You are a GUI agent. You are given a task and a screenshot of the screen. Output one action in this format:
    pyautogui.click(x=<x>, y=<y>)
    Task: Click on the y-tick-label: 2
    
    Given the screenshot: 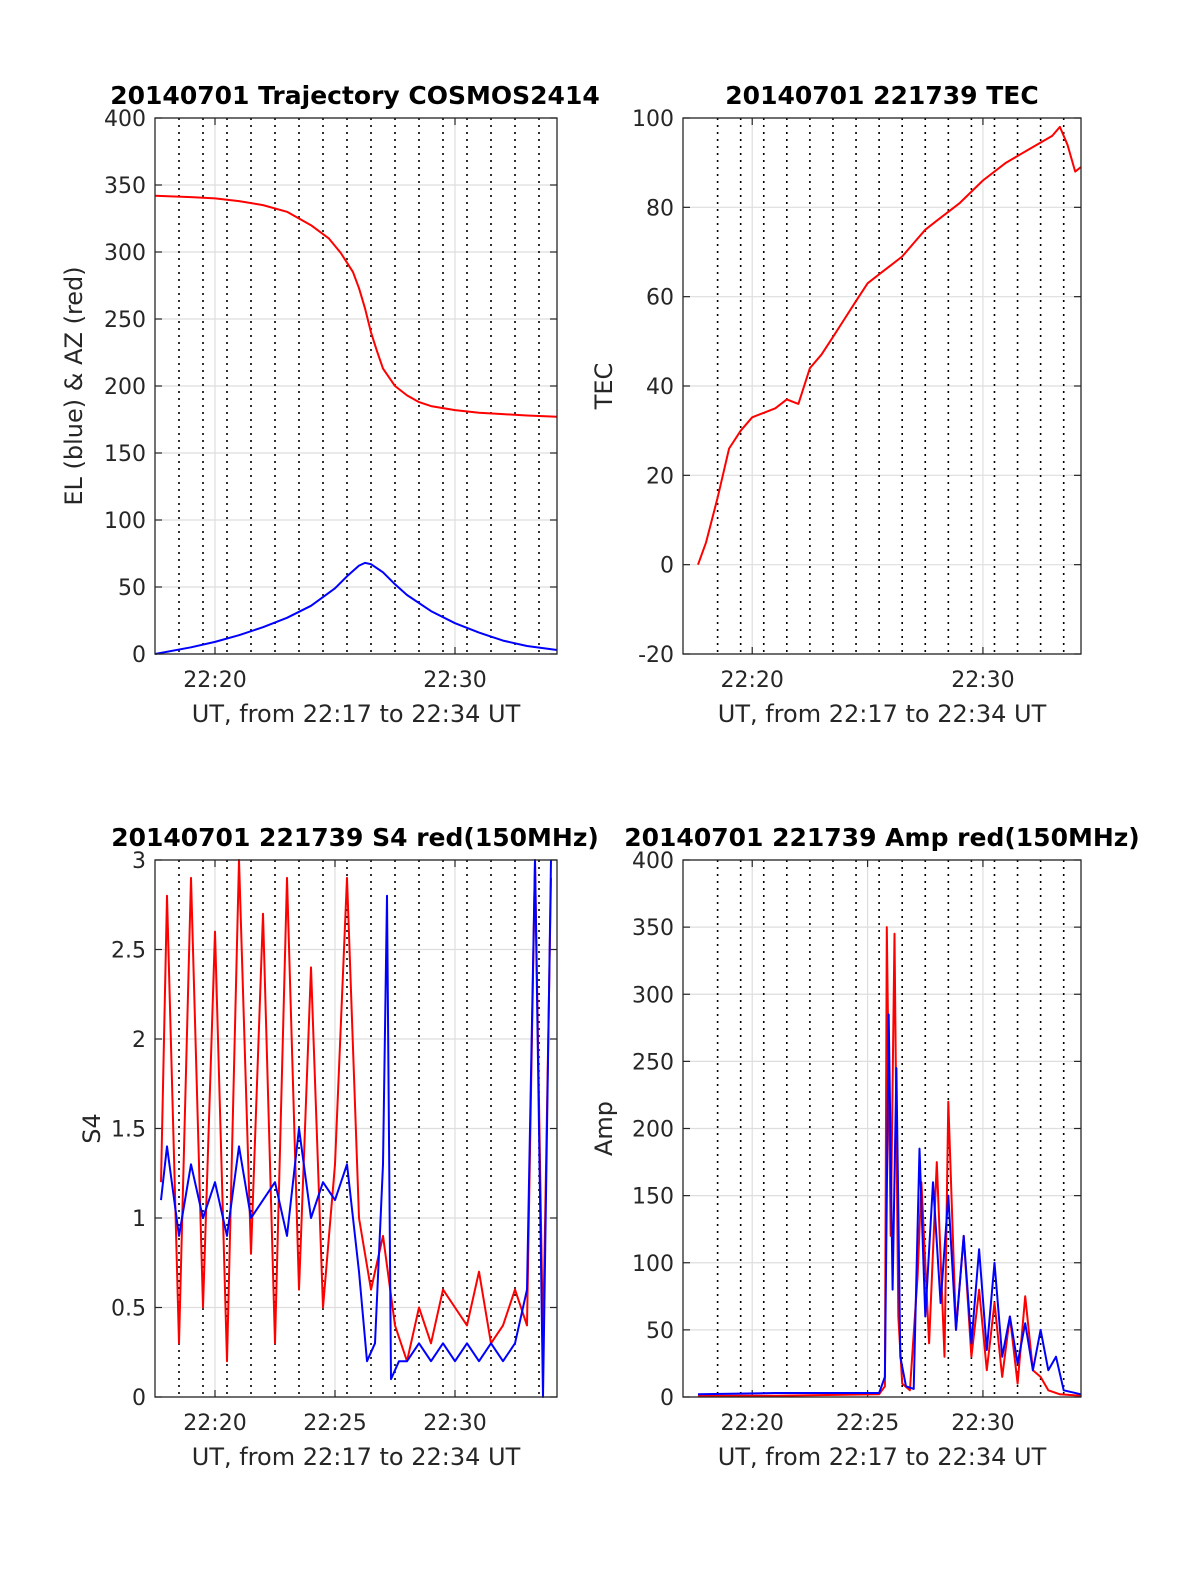 What is the action you would take?
    pyautogui.click(x=139, y=1040)
    